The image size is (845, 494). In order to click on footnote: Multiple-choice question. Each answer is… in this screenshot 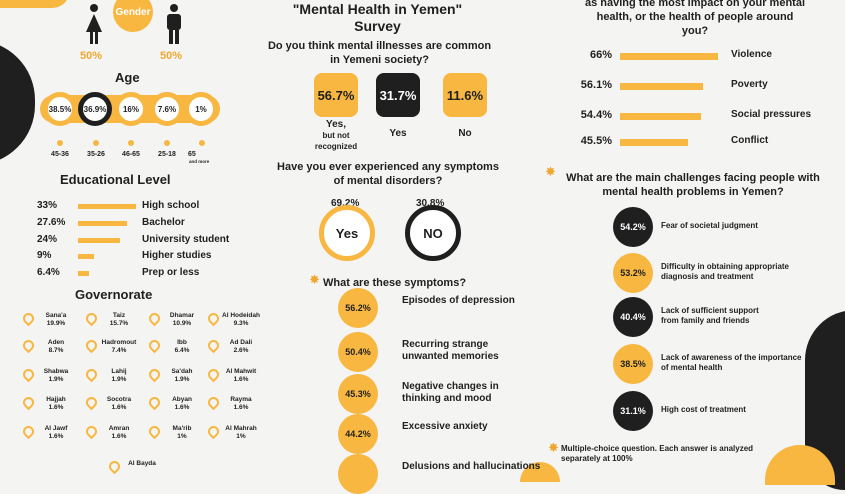, I will do `click(657, 453)`.